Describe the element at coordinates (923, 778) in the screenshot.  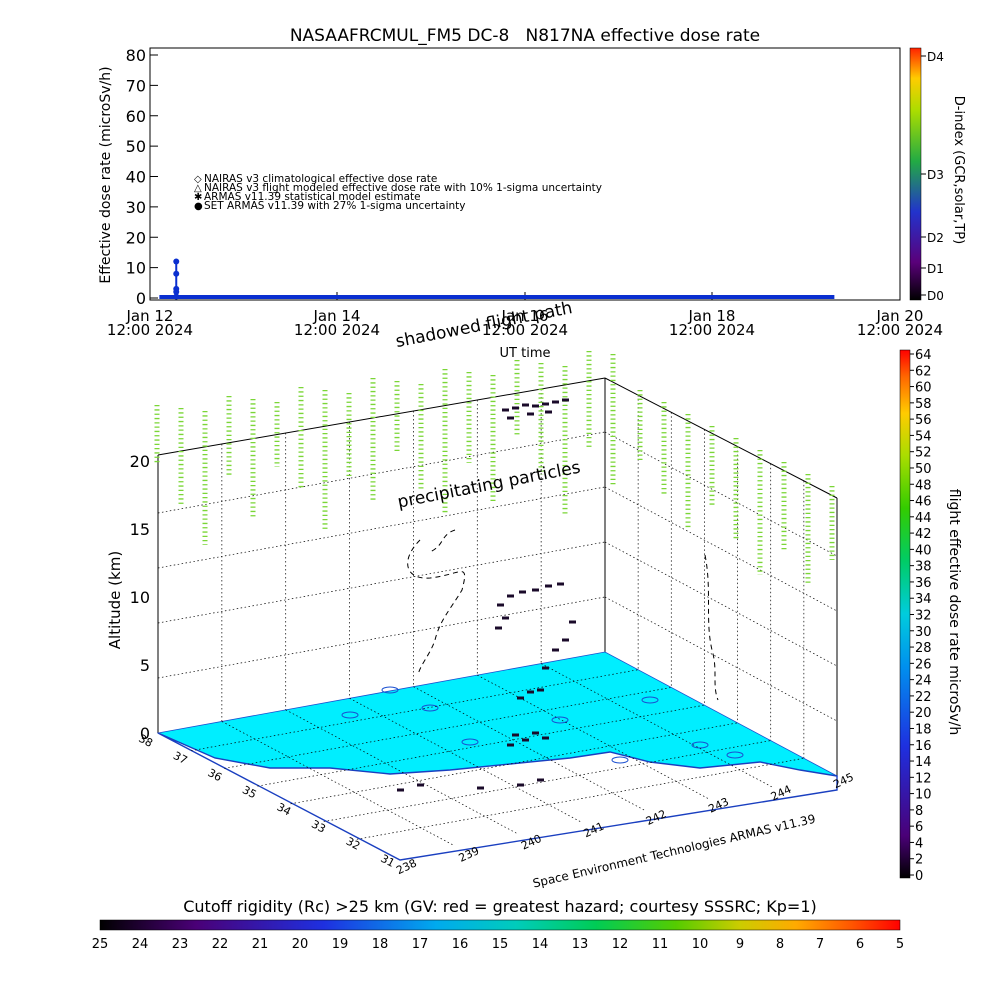
I see `dose-rate-tick-label: 12` at that location.